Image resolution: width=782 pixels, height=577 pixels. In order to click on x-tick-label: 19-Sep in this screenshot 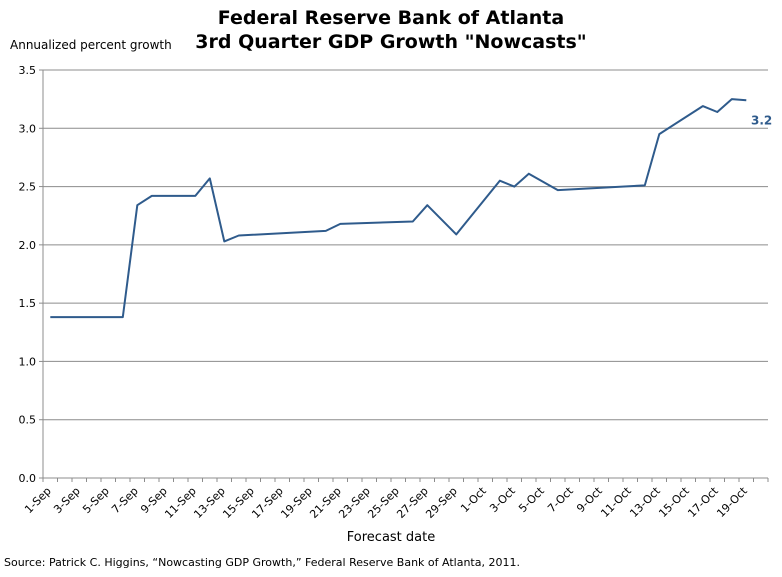, I will do `click(296, 502)`.